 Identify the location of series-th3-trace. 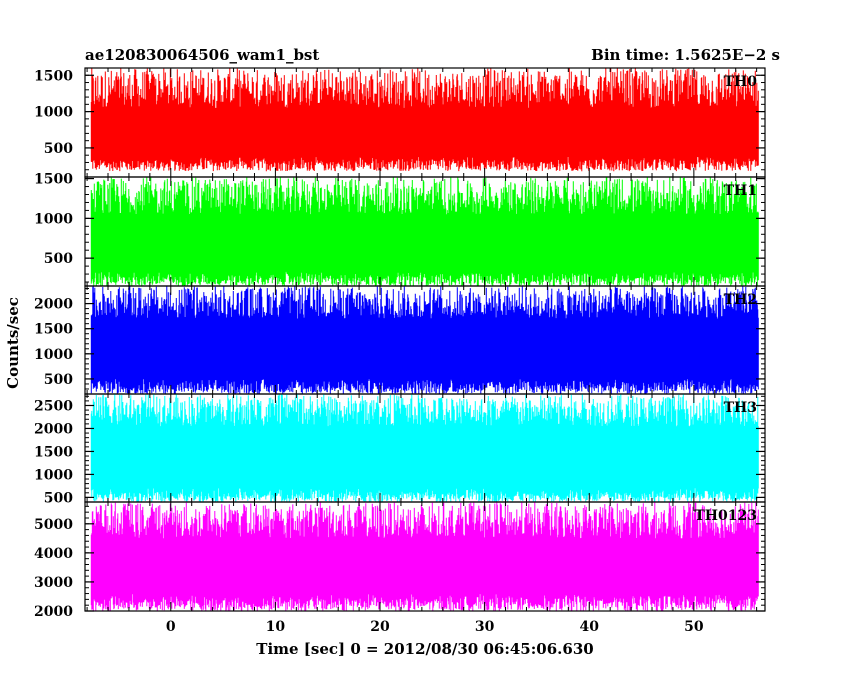
(424, 448).